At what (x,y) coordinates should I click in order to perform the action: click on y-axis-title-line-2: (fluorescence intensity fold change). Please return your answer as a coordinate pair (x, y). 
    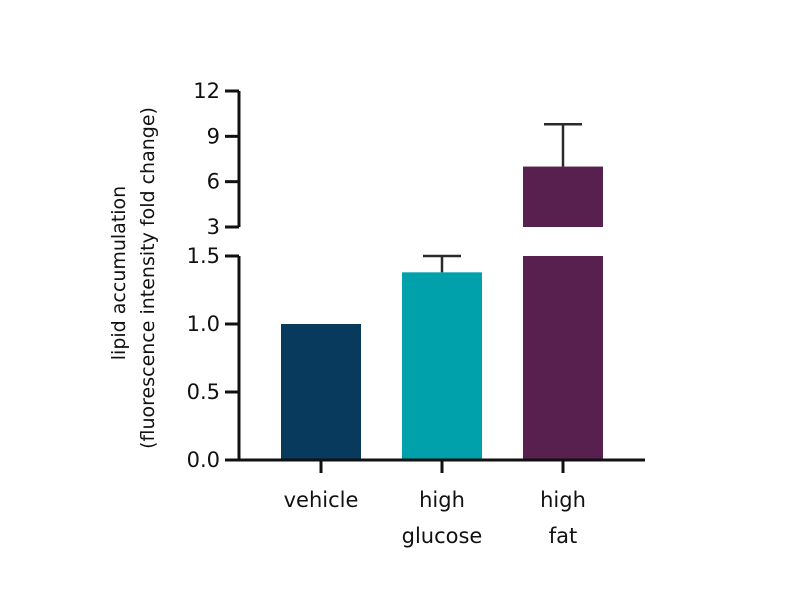
    Looking at the image, I should click on (148, 278).